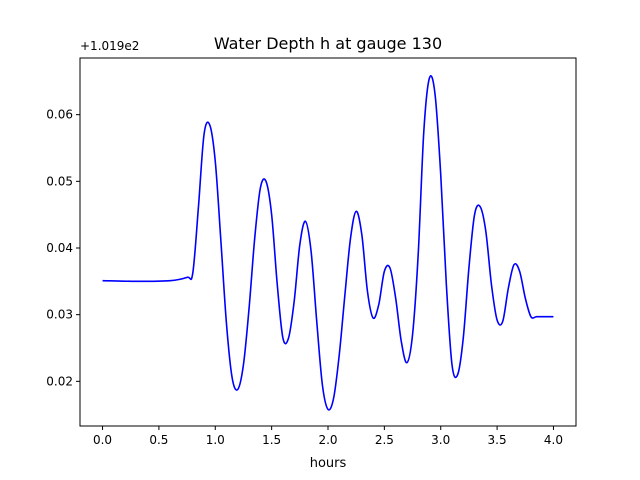 The height and width of the screenshot is (480, 640). I want to click on x-tick-label: 2.5, so click(384, 440).